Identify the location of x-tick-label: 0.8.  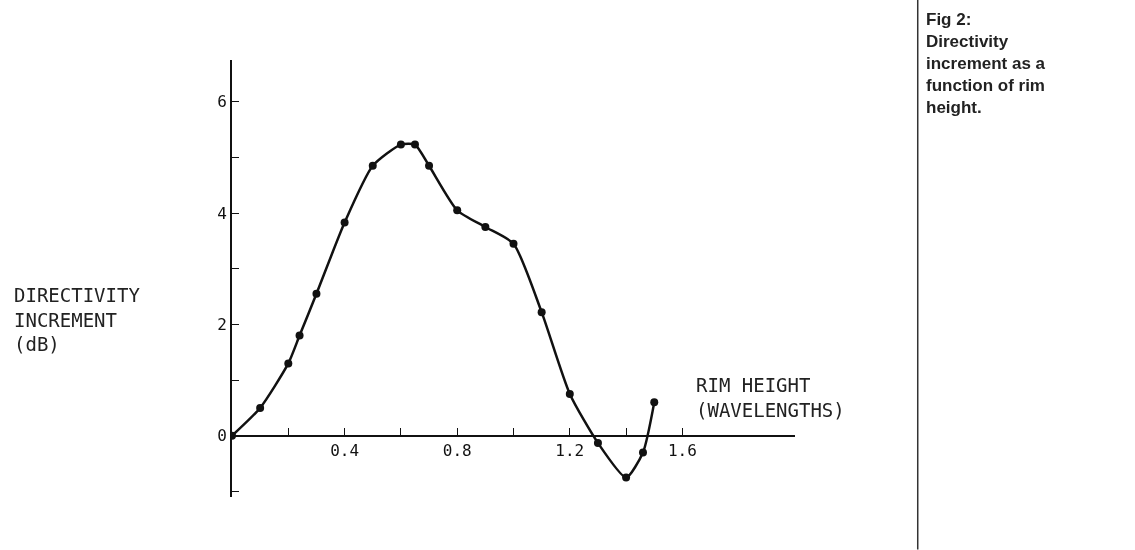
(457, 450).